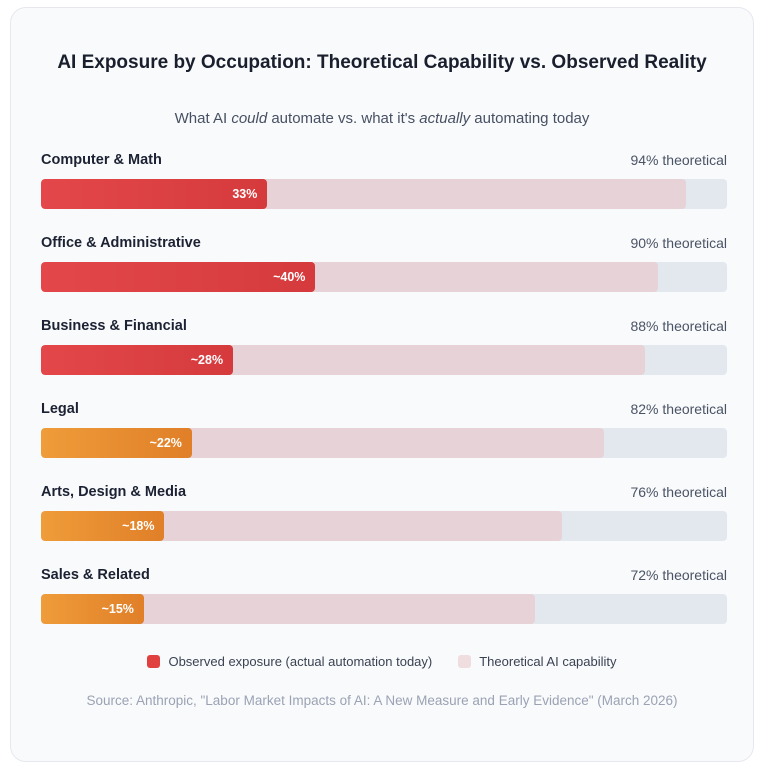 This screenshot has width=768, height=773. Describe the element at coordinates (114, 492) in the screenshot. I see `category-label: Arts, Design & Media` at that location.